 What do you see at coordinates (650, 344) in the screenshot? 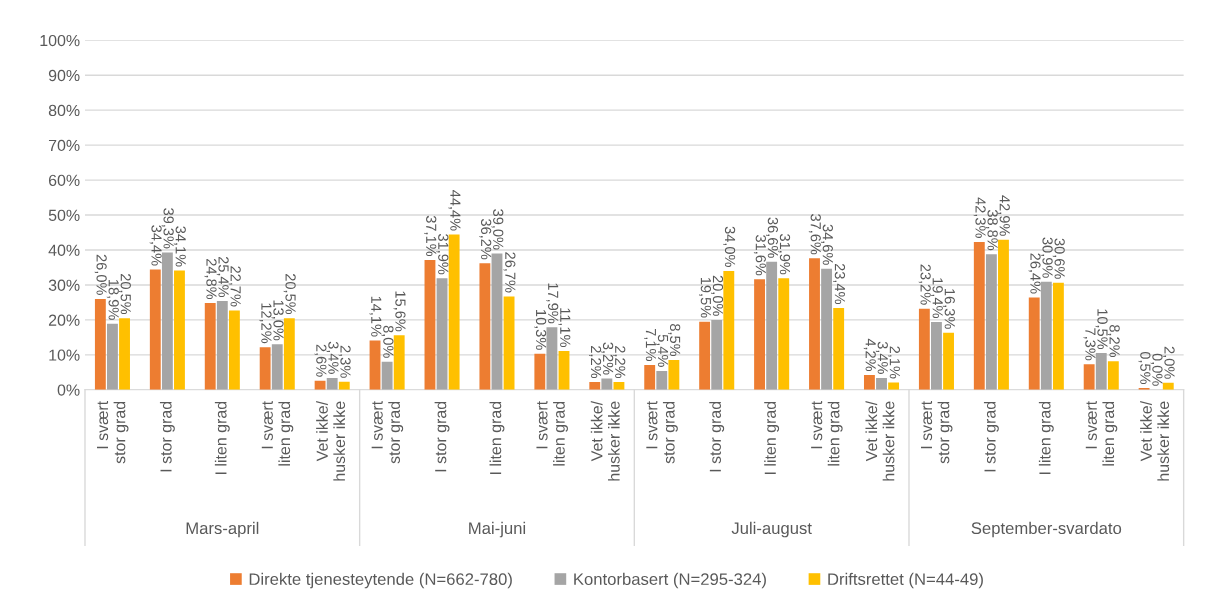
I see `data-label: 7,1%` at bounding box center [650, 344].